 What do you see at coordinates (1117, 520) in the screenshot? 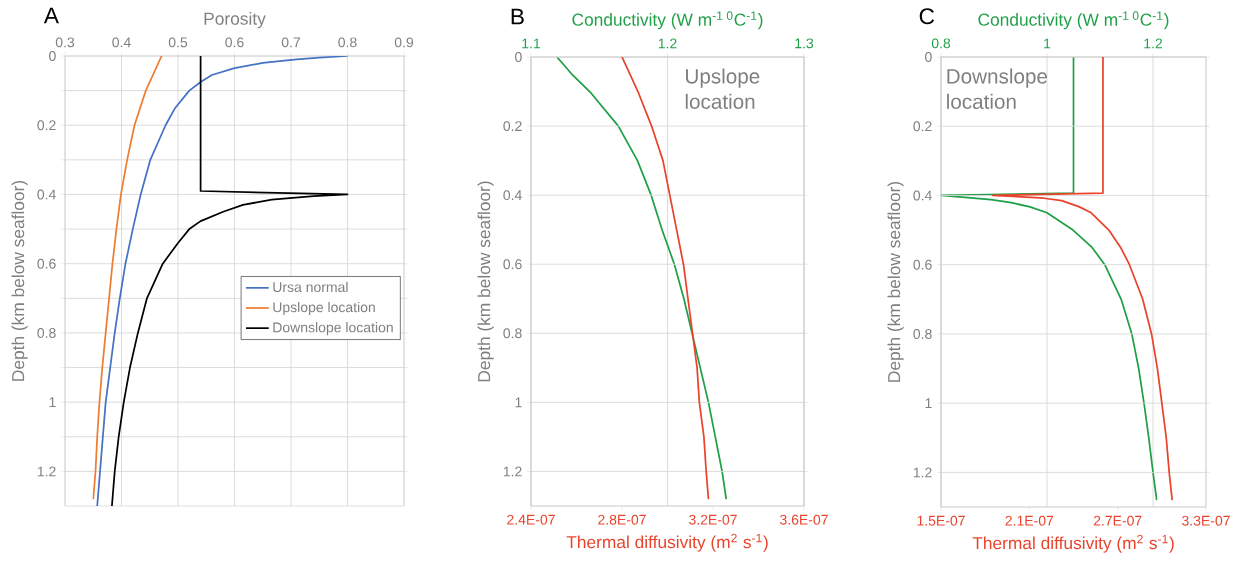
I see `x-tick-label: 2.7E-07` at bounding box center [1117, 520].